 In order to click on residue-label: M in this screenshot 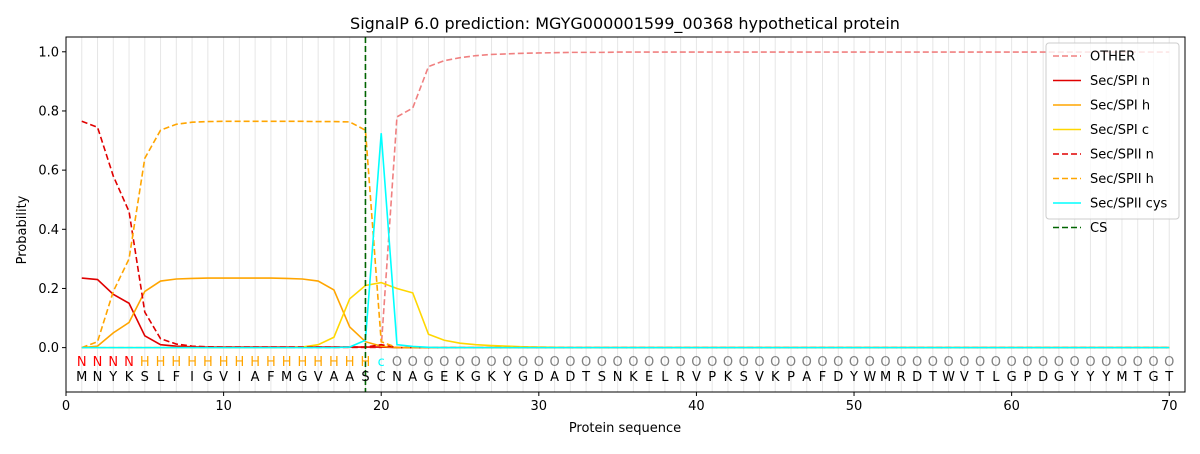, I will do `click(81, 377)`.